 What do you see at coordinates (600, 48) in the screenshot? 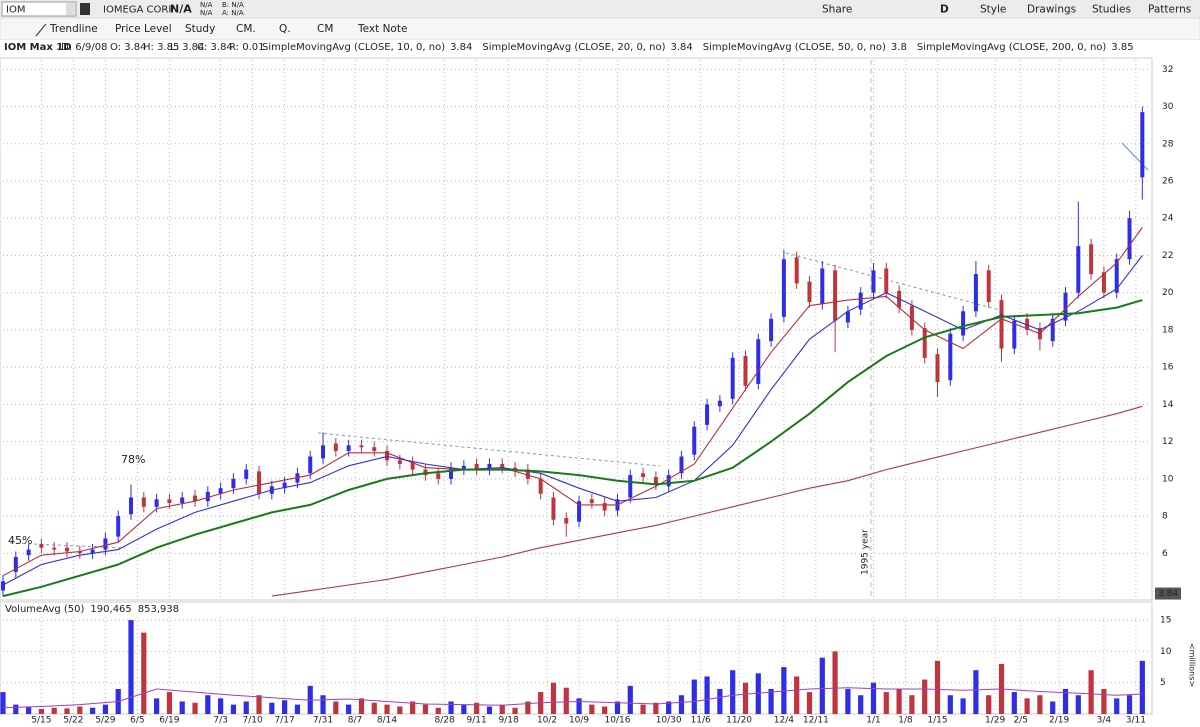
I see `legend-row` at bounding box center [600, 48].